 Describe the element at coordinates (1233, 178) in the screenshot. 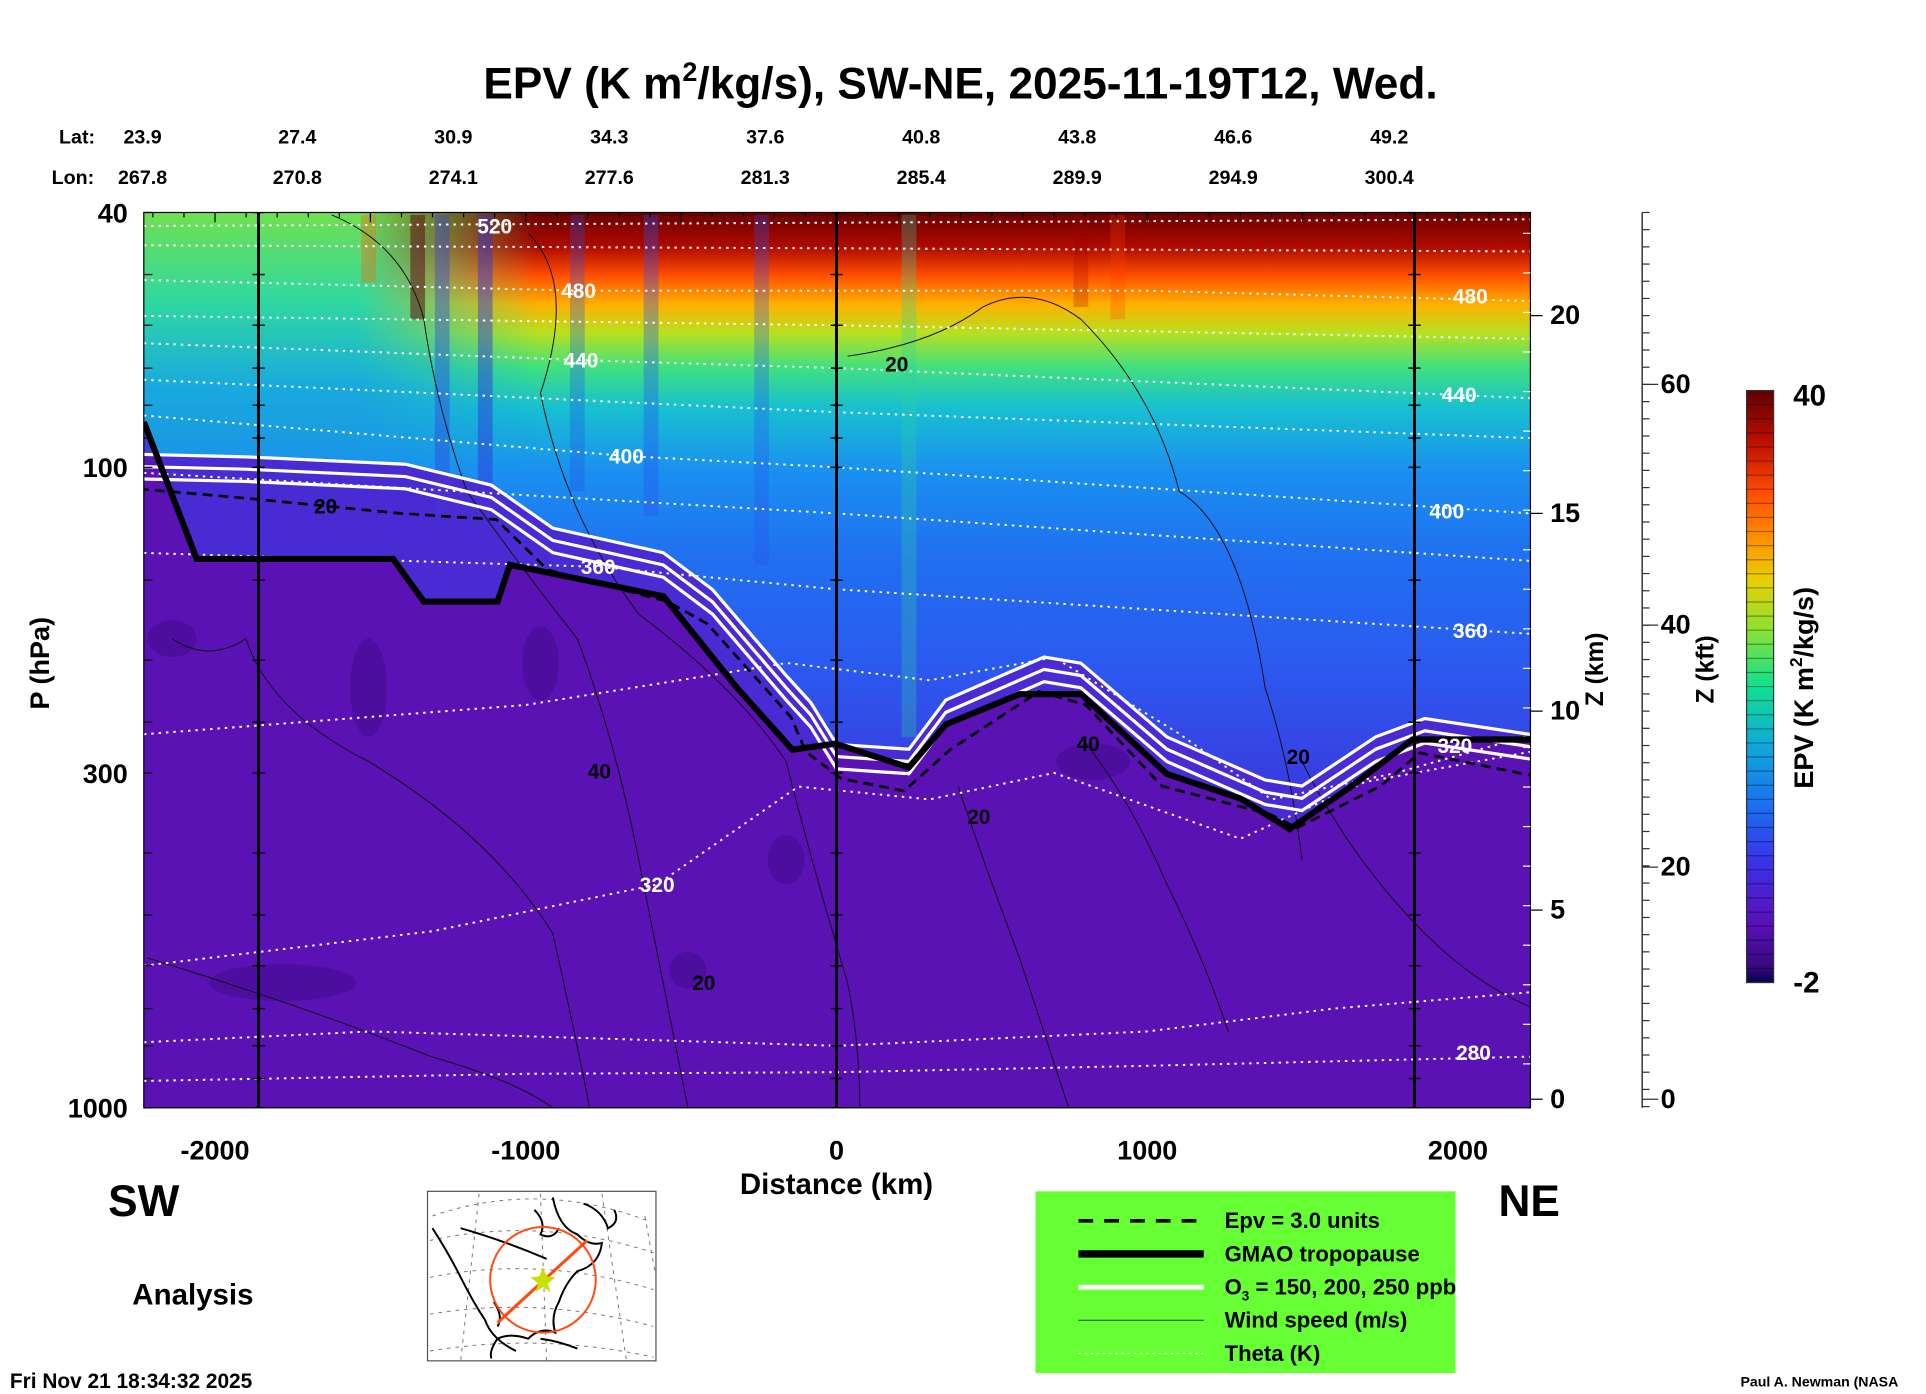

I see `lon-value: 294.9` at that location.